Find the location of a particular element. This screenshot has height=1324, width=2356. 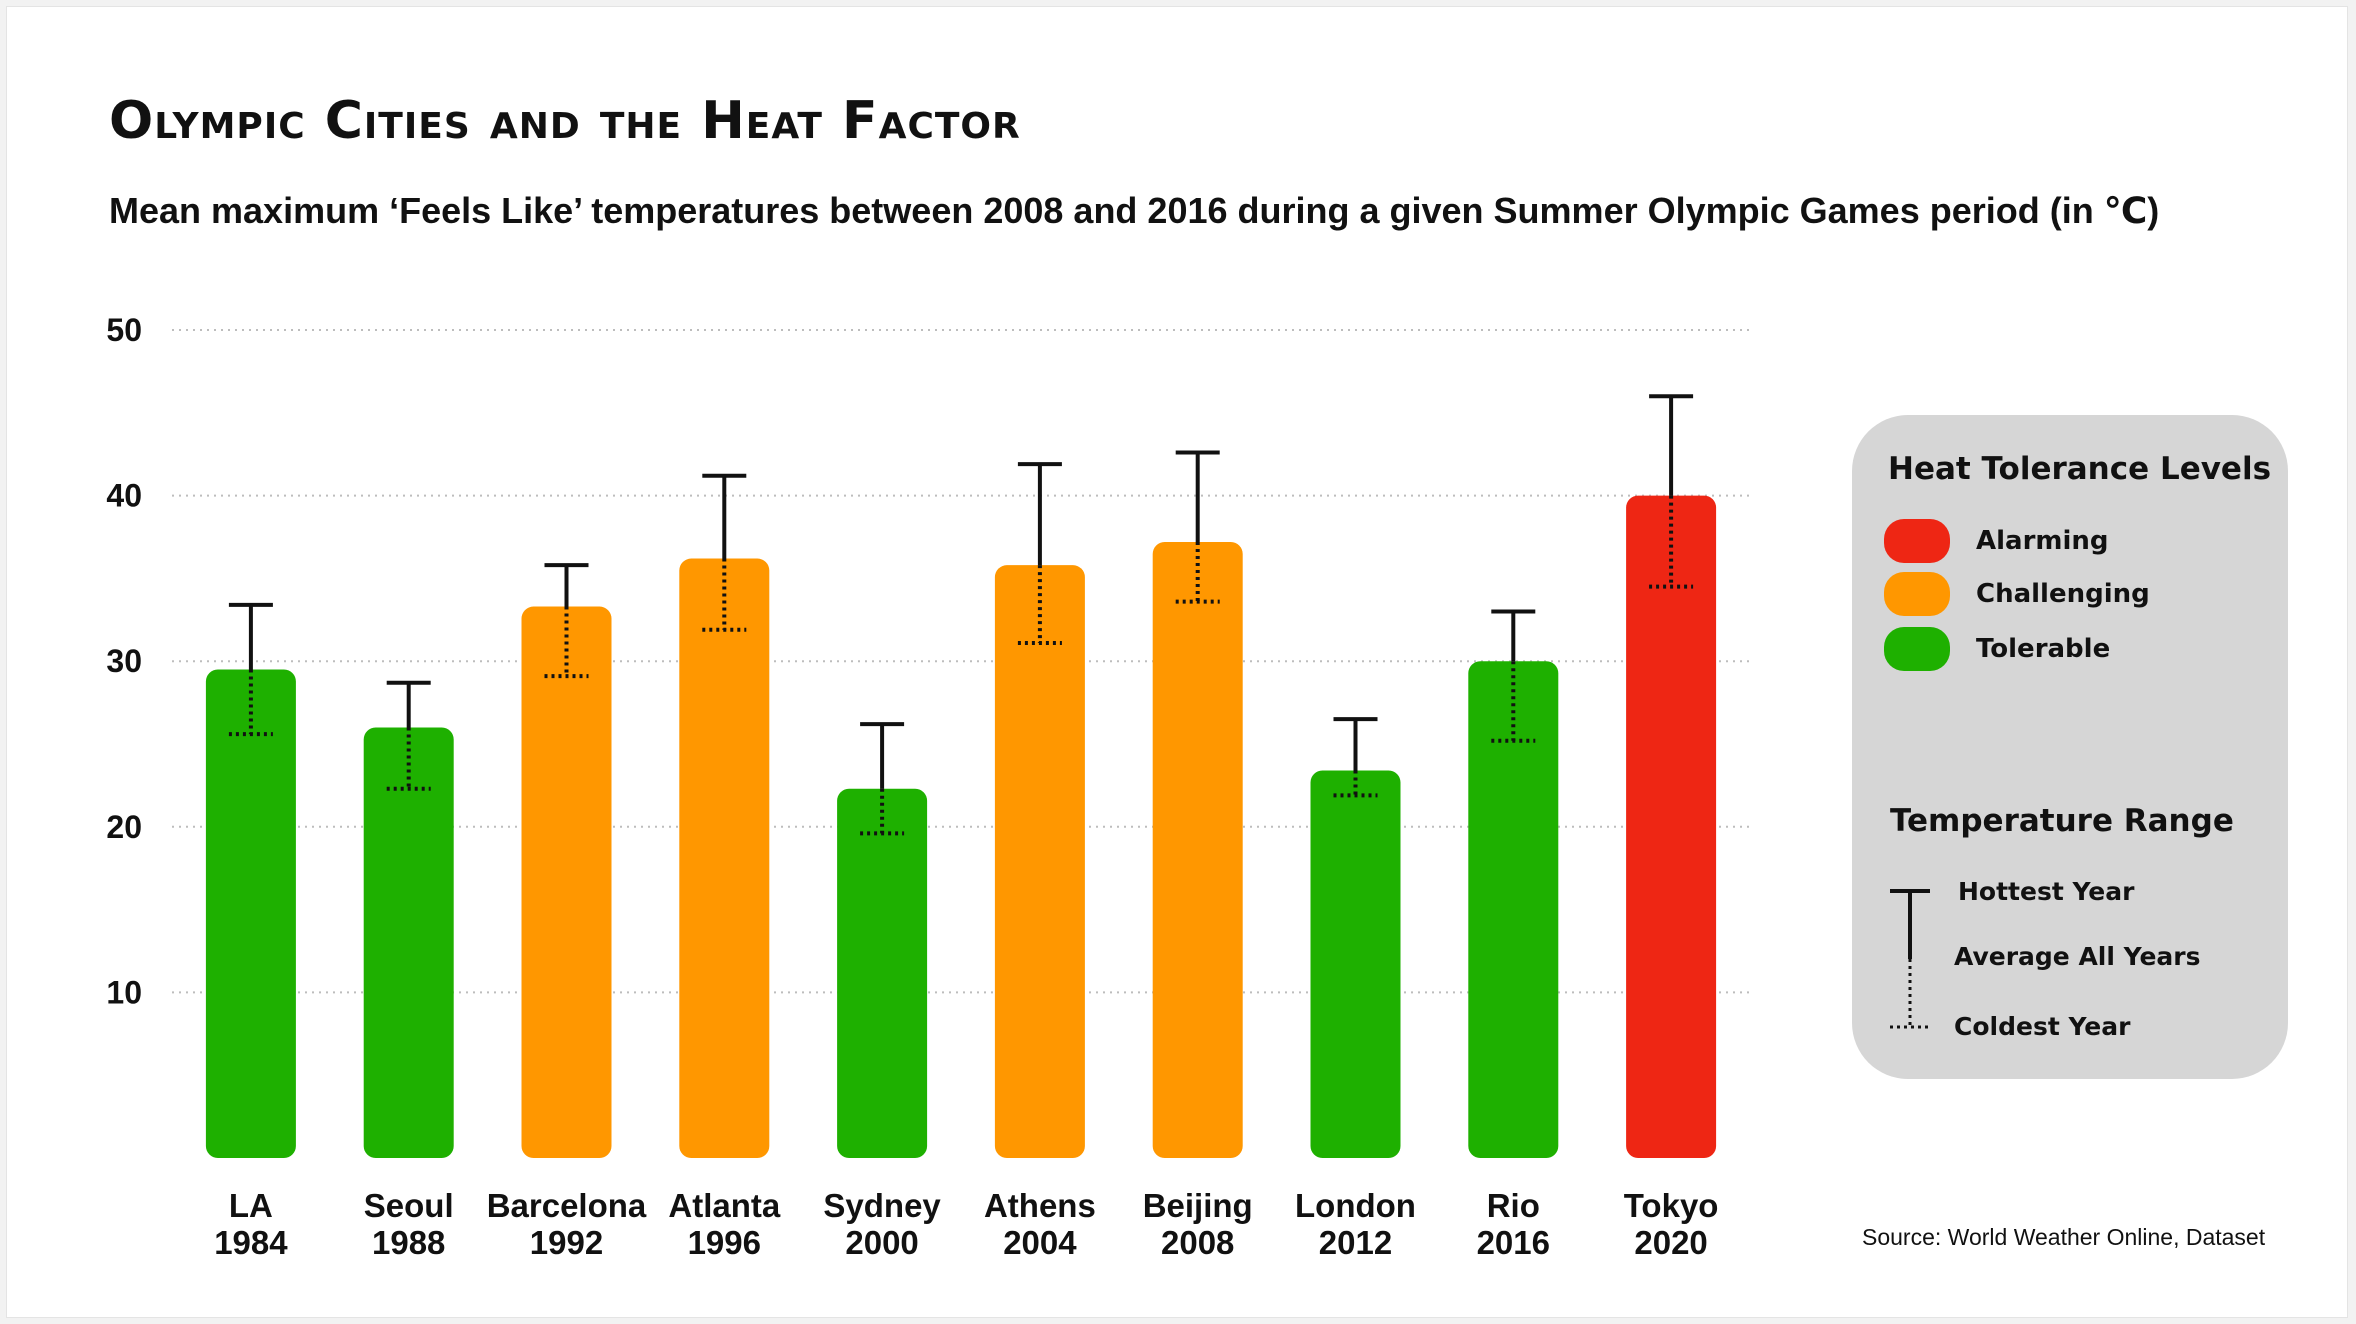

x-year-label: 2000 is located at coordinates (881, 1242).